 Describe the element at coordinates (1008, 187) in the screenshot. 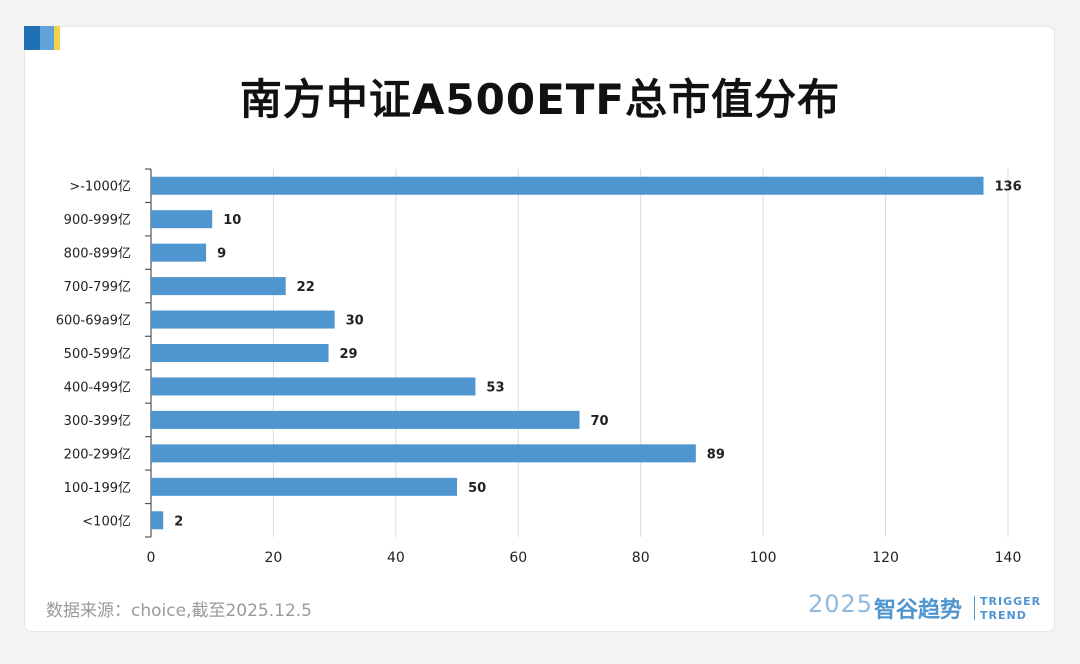

I see `data-label: 136` at that location.